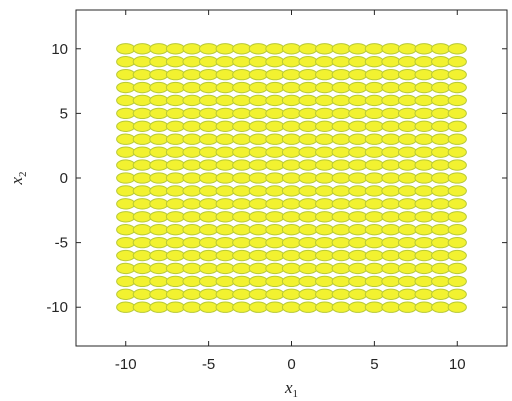 Image resolution: width=512 pixels, height=401 pixels. I want to click on x-axis-label: x1, so click(291, 389).